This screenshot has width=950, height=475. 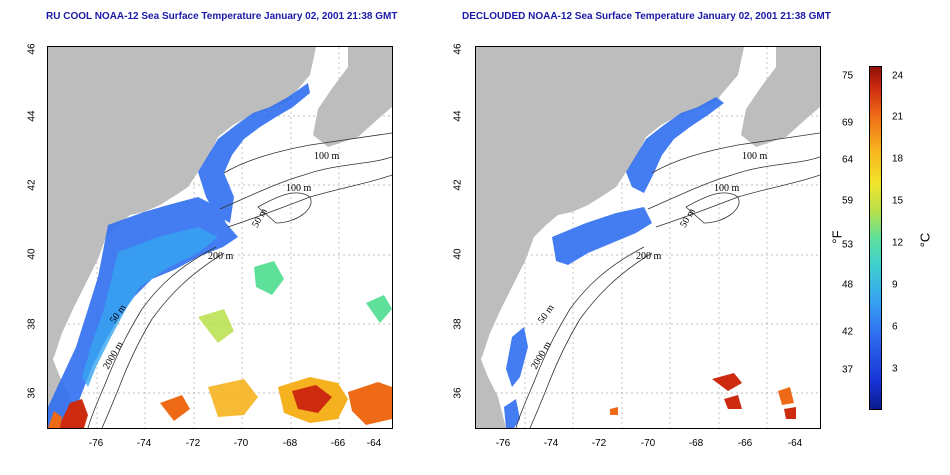 What do you see at coordinates (895, 285) in the screenshot?
I see `colorbar-c-tick: 9` at bounding box center [895, 285].